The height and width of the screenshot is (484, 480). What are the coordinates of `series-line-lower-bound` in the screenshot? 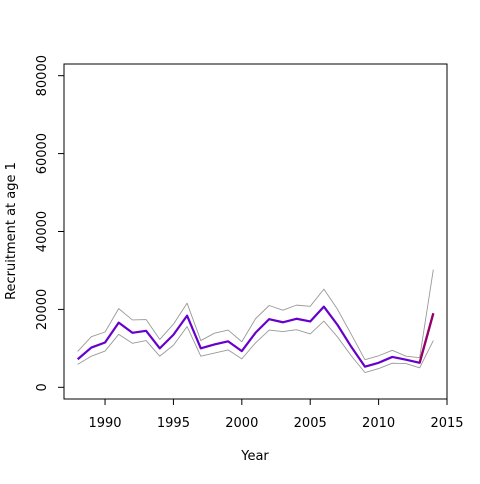 It's located at (255, 346).